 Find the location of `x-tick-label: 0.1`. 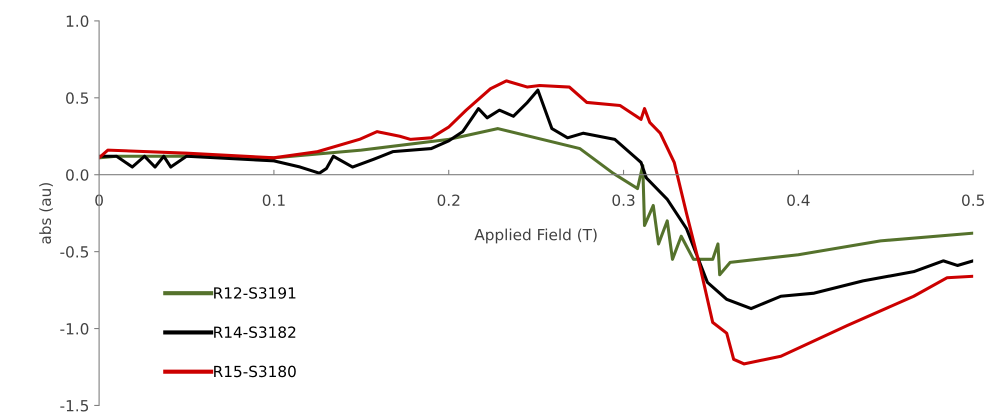

x-tick-label: 0.1 is located at coordinates (273, 200).